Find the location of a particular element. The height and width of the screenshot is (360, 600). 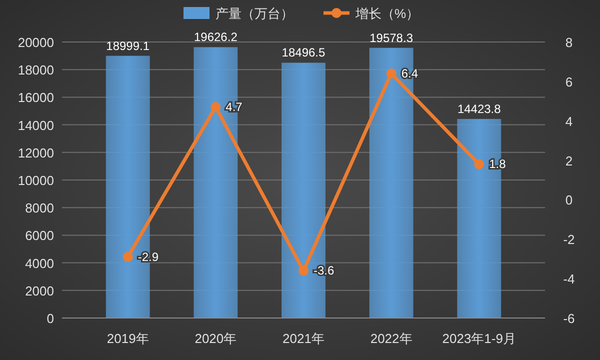

x-tick-label: 2023年1-9月 is located at coordinates (479, 338).